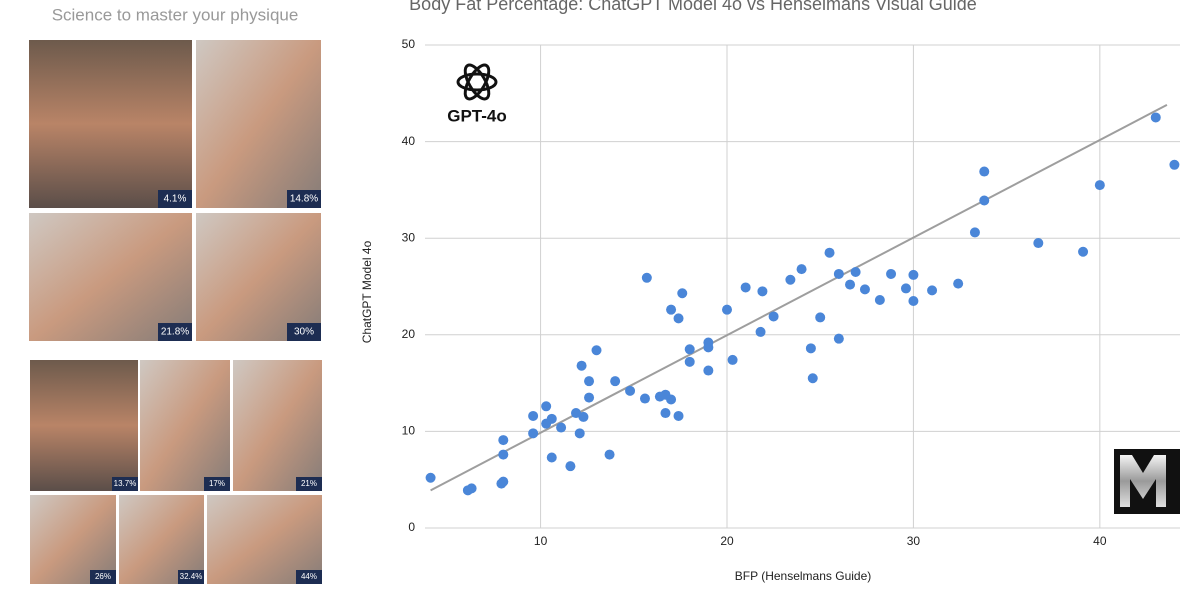 This screenshot has width=1200, height=600. What do you see at coordinates (409, 44) in the screenshot?
I see `y-tick-label: 50` at bounding box center [409, 44].